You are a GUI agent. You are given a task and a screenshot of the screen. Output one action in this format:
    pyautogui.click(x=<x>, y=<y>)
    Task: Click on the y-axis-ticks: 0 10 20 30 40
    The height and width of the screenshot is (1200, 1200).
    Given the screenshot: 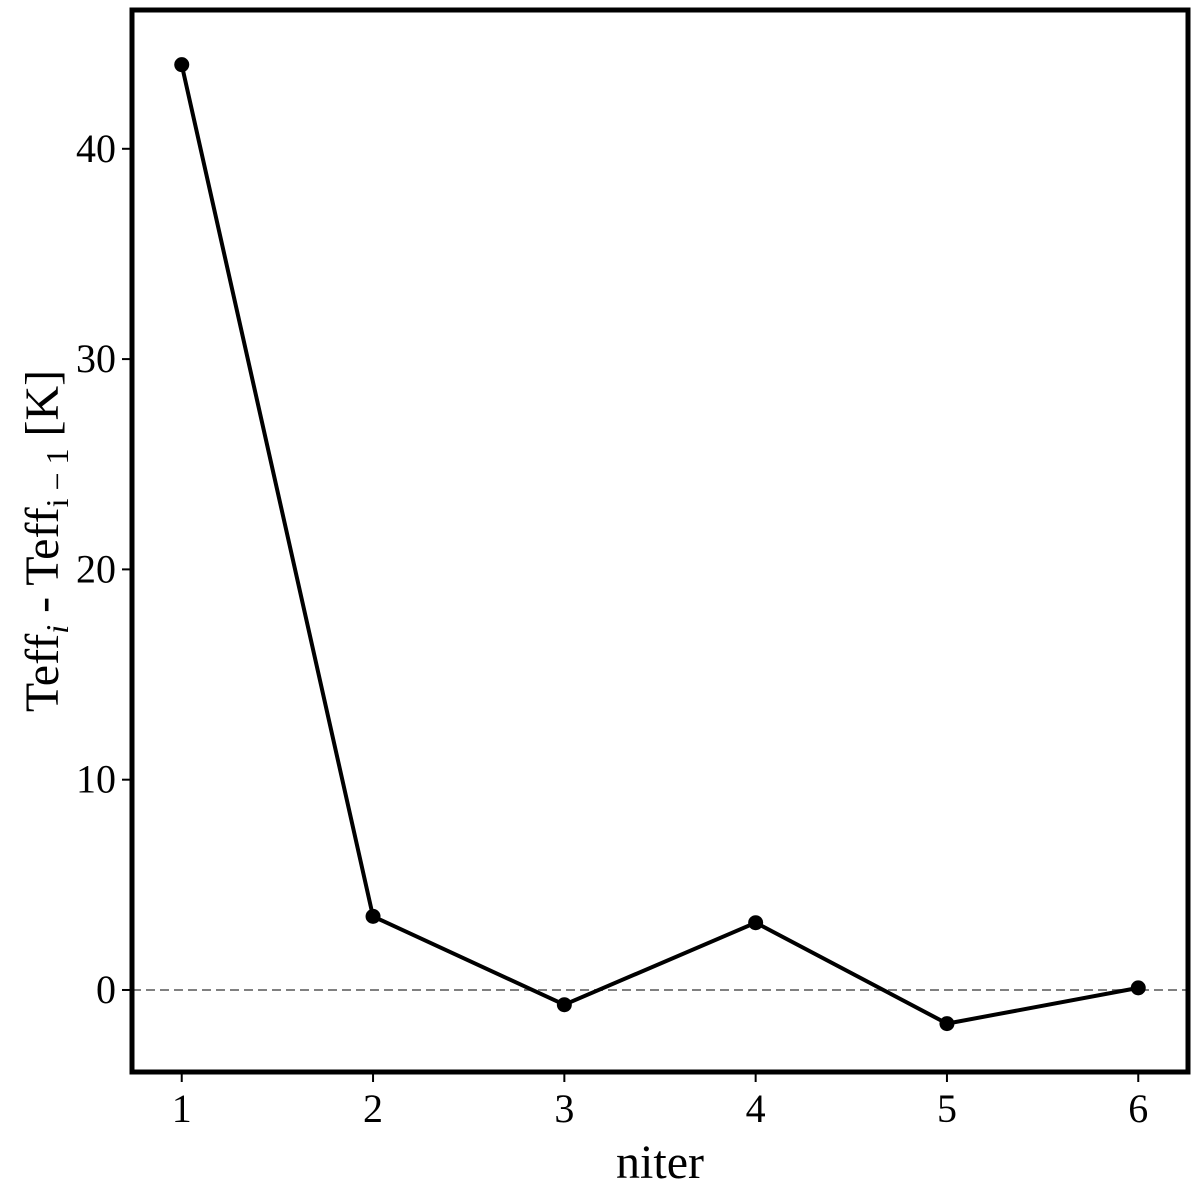 What is the action you would take?
    pyautogui.click(x=104, y=569)
    